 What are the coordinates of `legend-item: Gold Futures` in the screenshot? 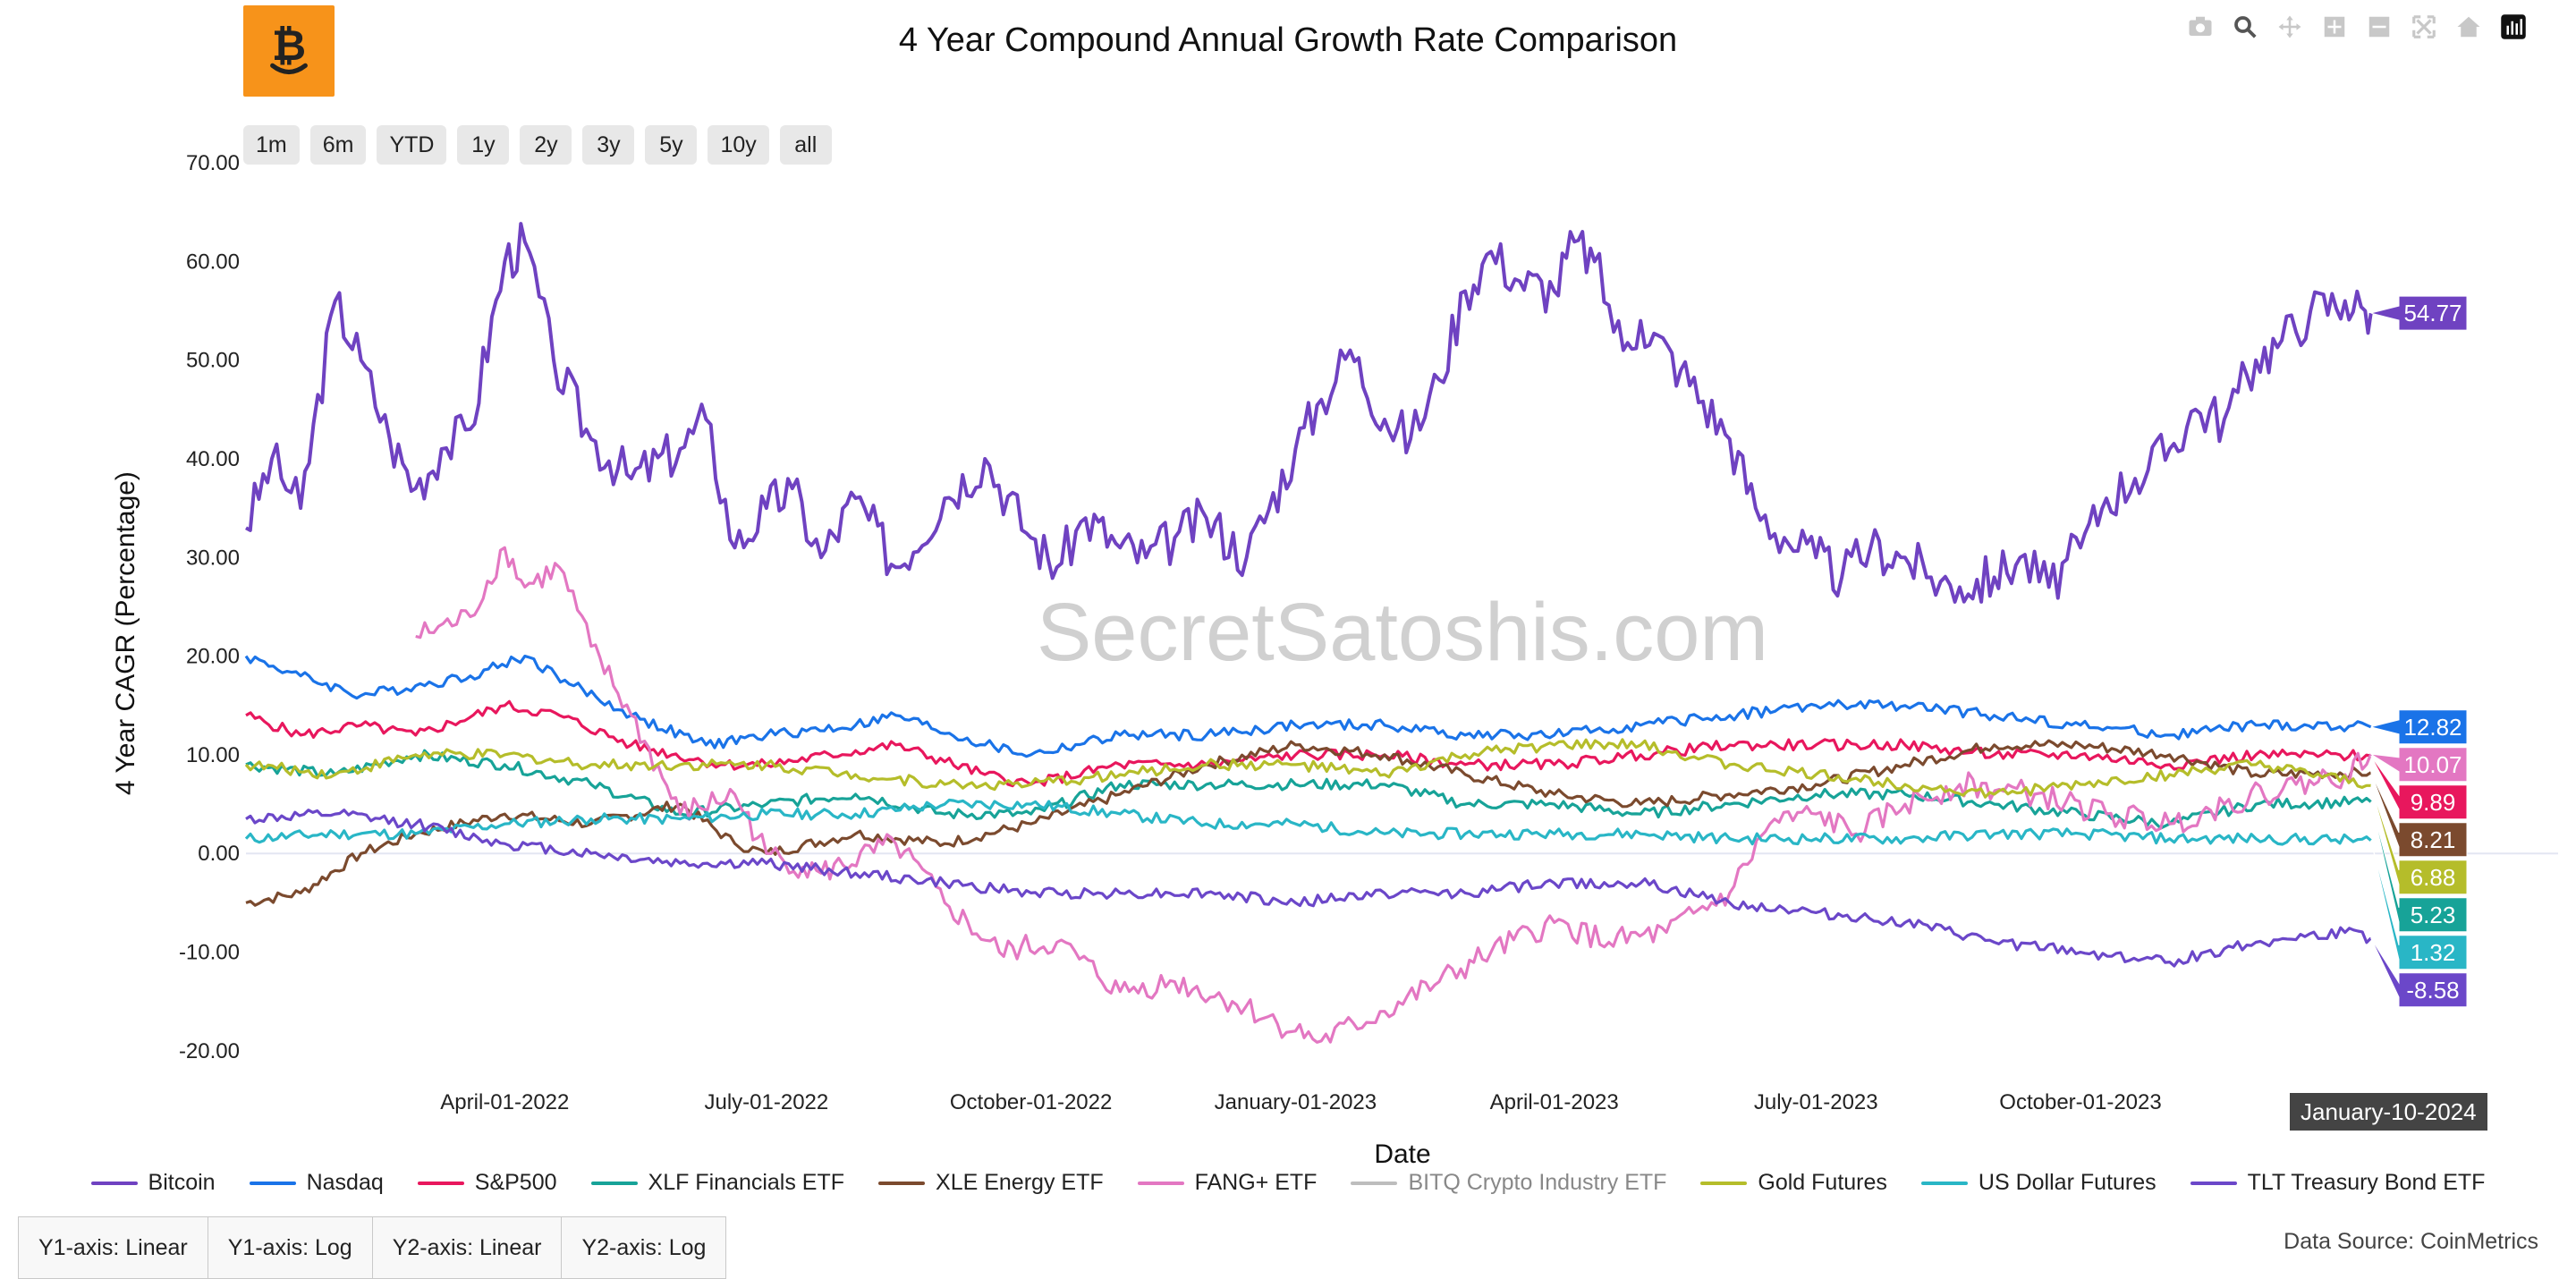 It's located at (1793, 1183).